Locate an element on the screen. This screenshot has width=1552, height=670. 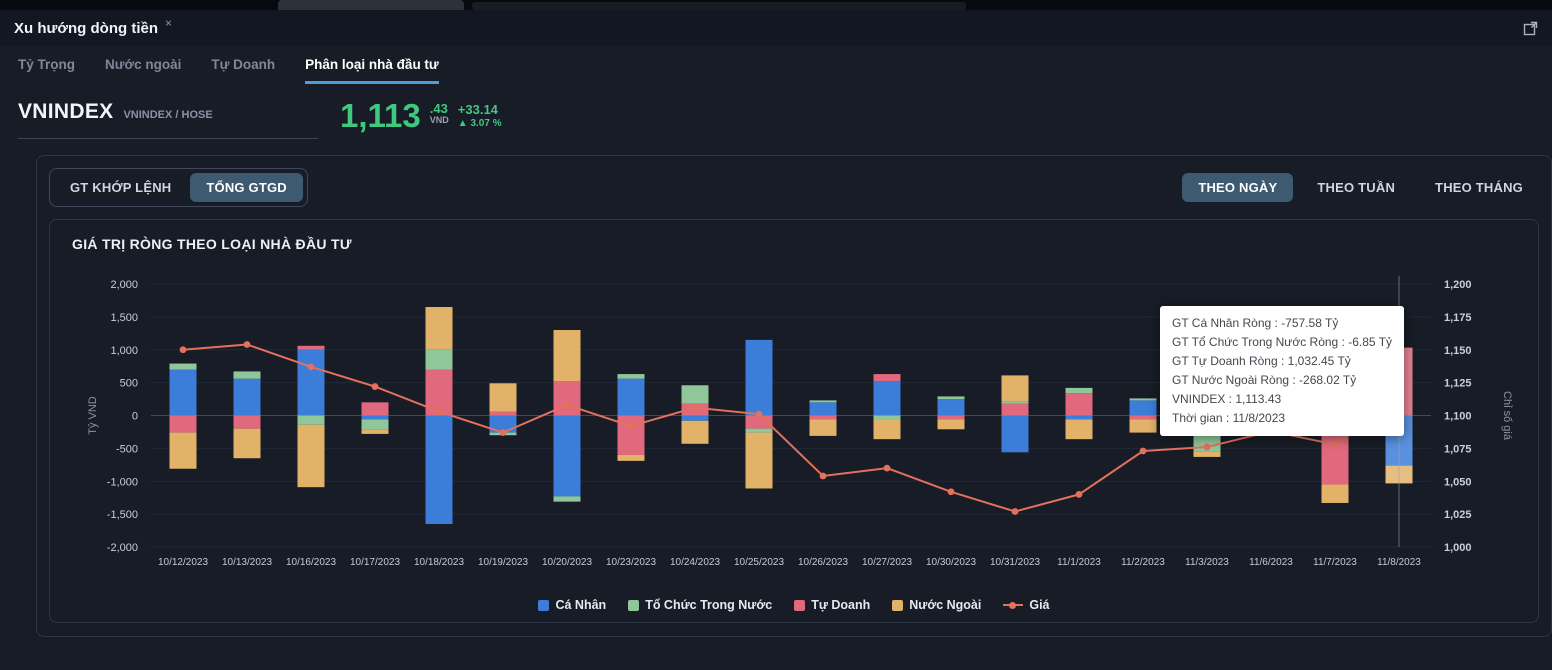
up-triangle-icon: ▲ is located at coordinates (462, 123).